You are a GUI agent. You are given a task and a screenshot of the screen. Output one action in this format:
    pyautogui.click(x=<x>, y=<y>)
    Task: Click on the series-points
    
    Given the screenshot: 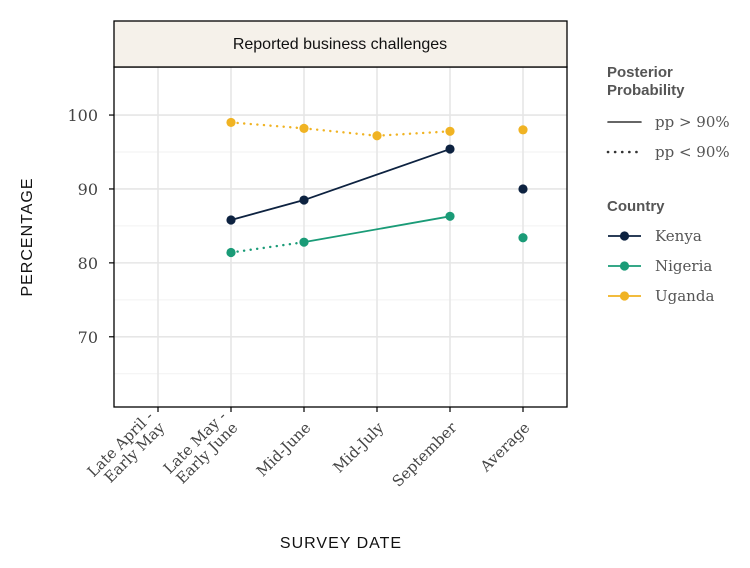 What is the action you would take?
    pyautogui.click(x=377, y=187)
    